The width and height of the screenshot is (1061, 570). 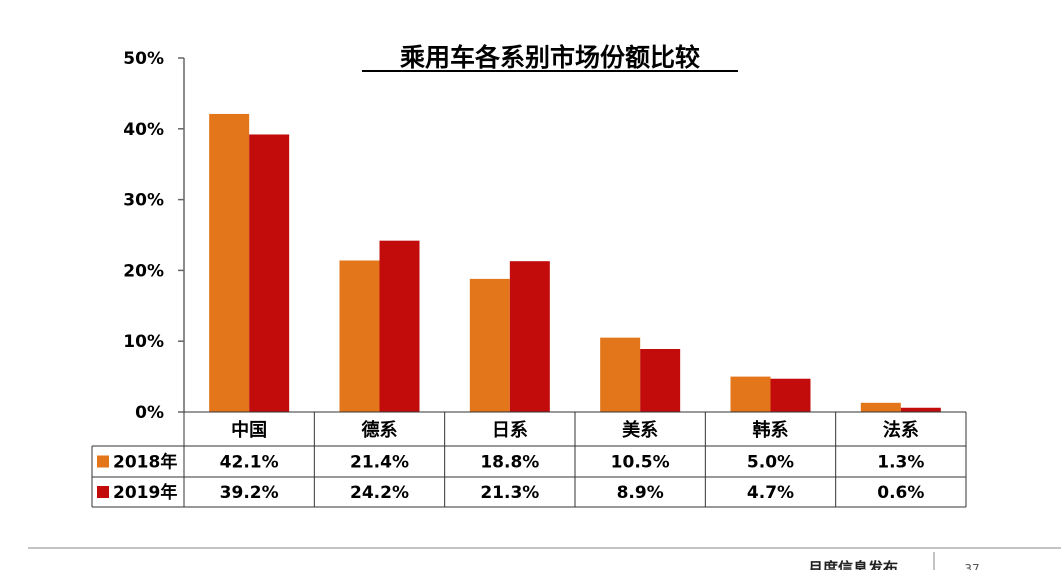 What do you see at coordinates (380, 430) in the screenshot?
I see `category-label: 德系` at bounding box center [380, 430].